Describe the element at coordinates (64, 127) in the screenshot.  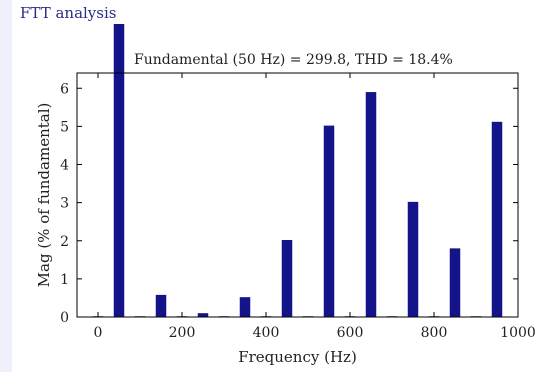
I see `y-tick-label: 5` at that location.